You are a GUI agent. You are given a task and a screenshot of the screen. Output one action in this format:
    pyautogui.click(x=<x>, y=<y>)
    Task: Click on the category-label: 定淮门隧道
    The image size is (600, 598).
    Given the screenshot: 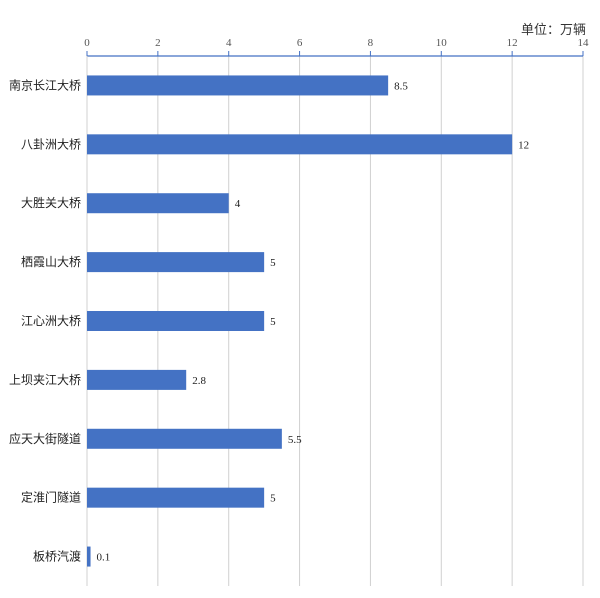 What is the action you would take?
    pyautogui.click(x=51, y=497)
    